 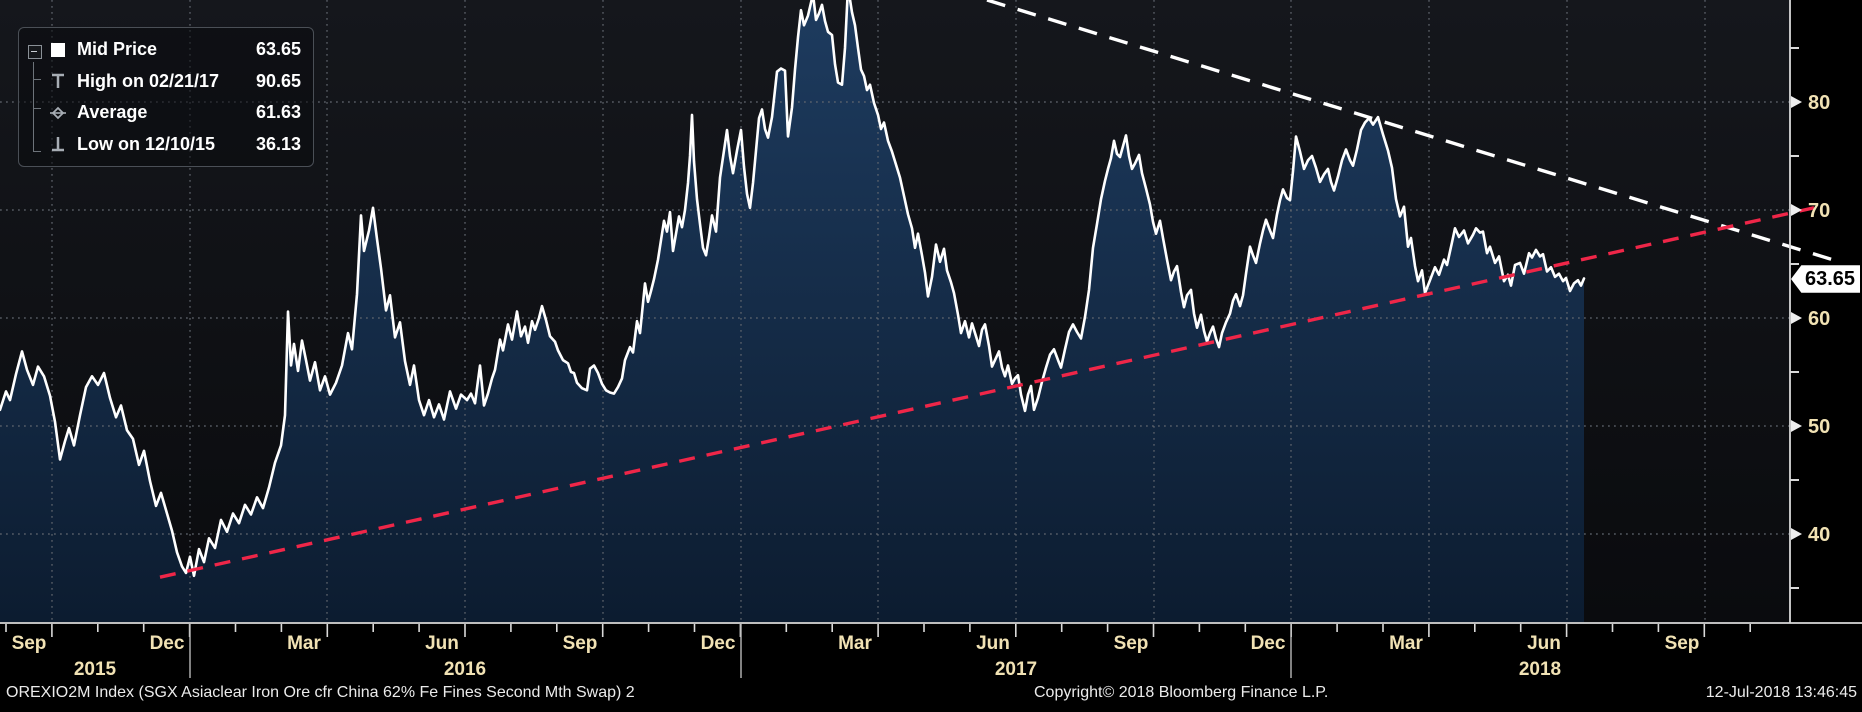 I want to click on legend-item-average: Average 61.63, so click(x=164, y=112).